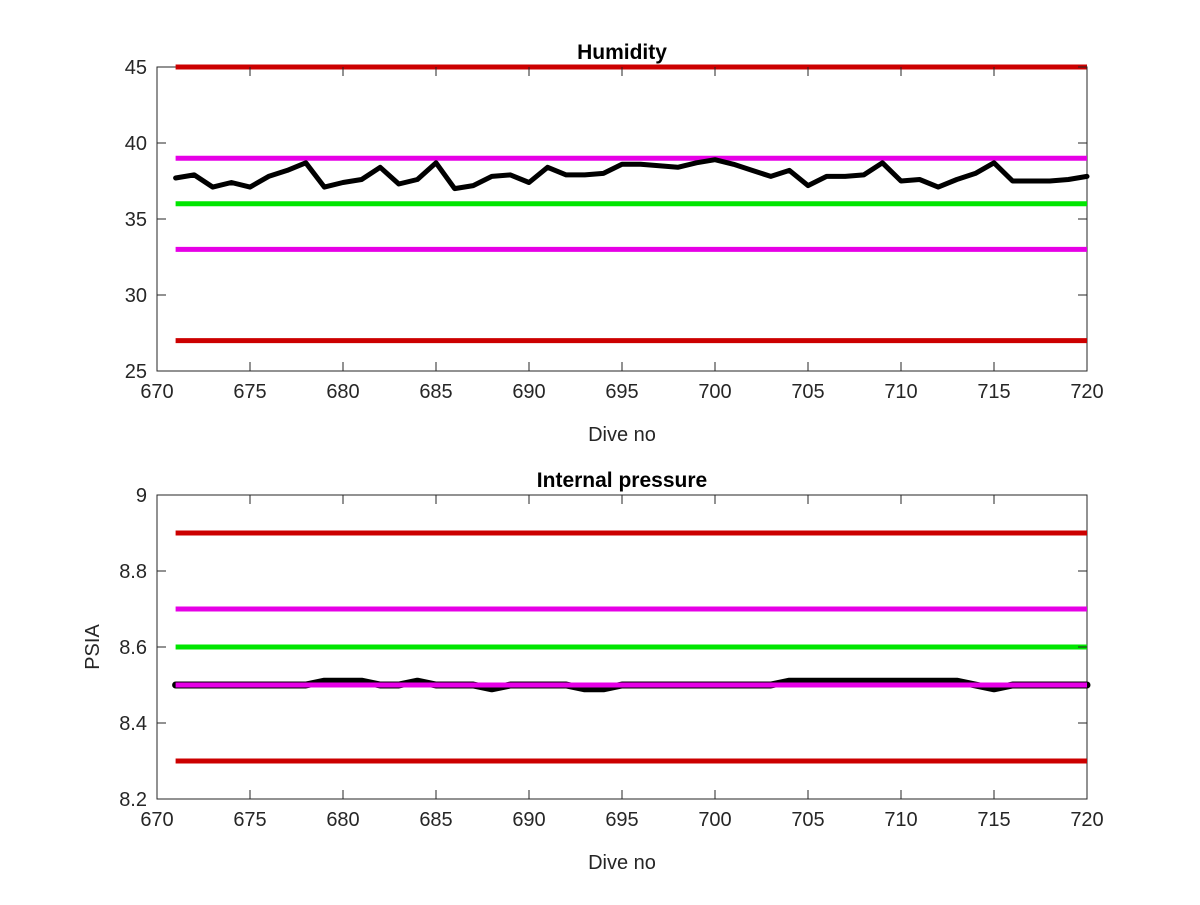 Image resolution: width=1200 pixels, height=905 pixels. I want to click on chart2-x-axis-label: Dive no, so click(622, 863).